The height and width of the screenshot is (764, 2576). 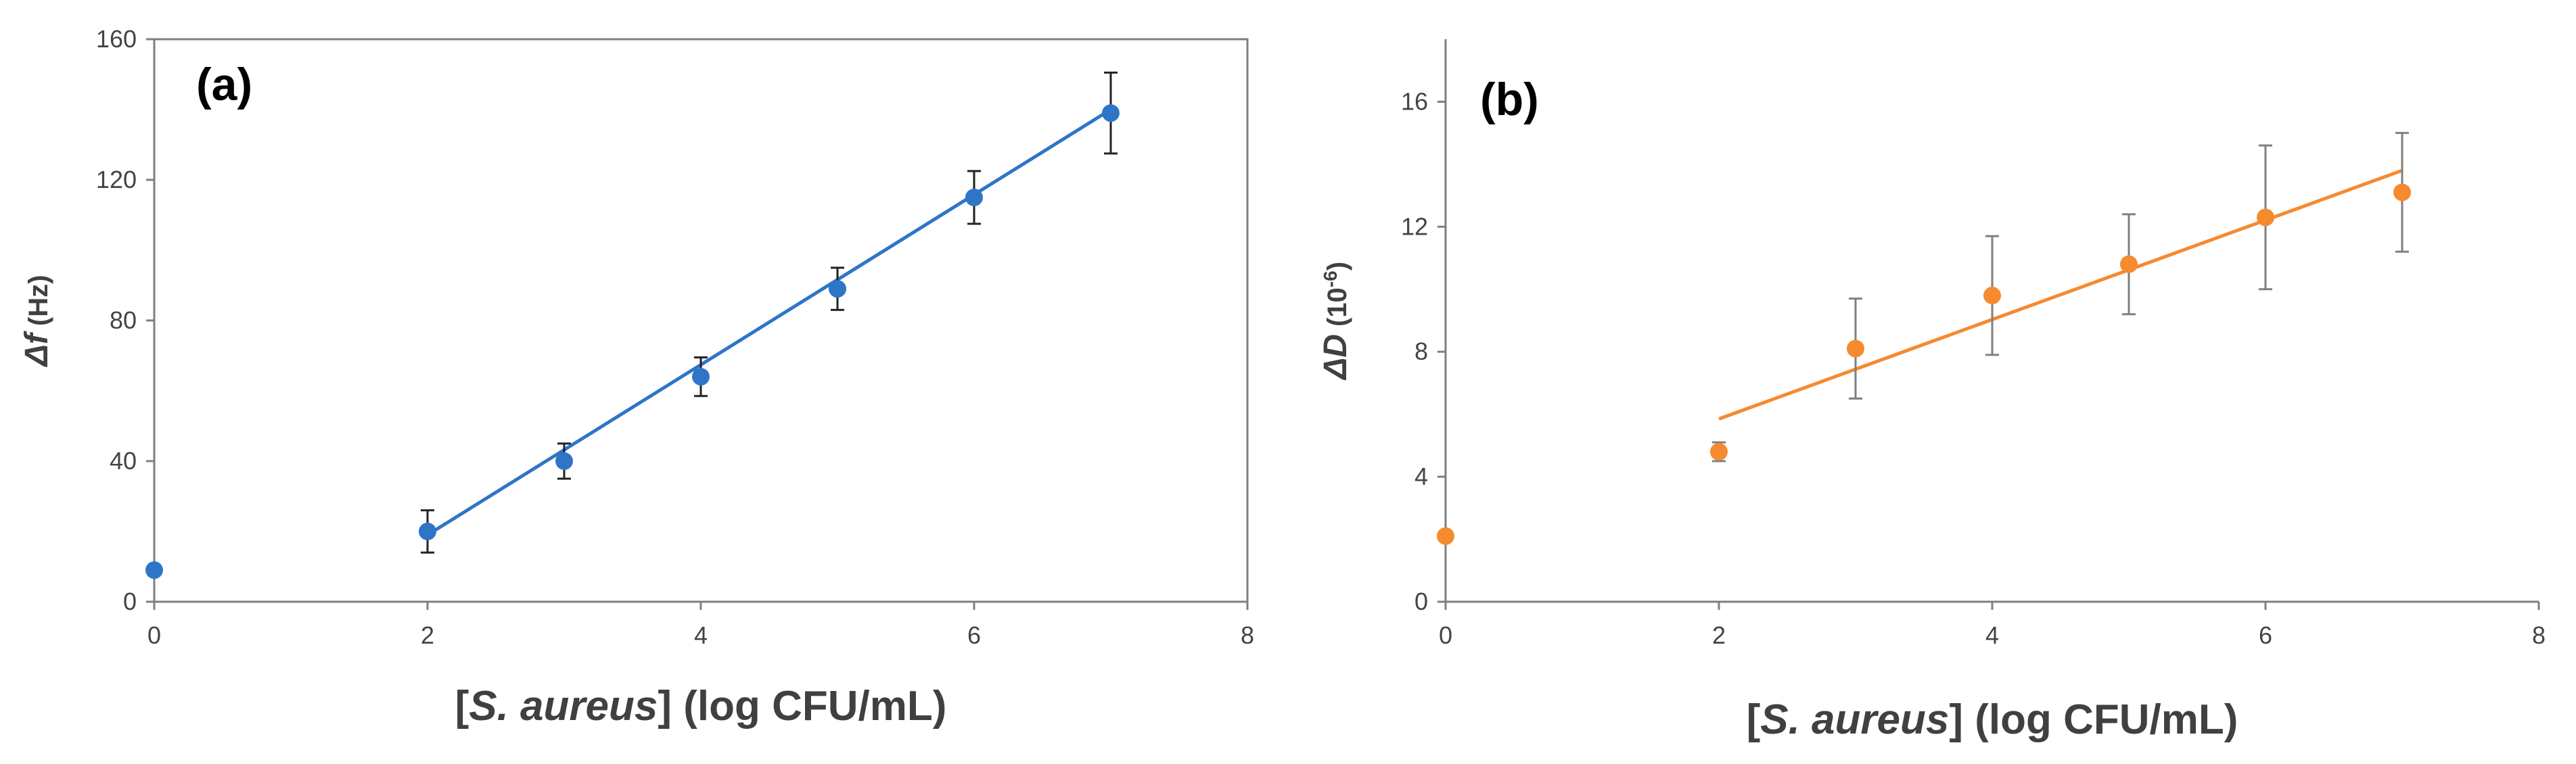 I want to click on y-axis-title-superscript: -6, so click(x=1330, y=278).